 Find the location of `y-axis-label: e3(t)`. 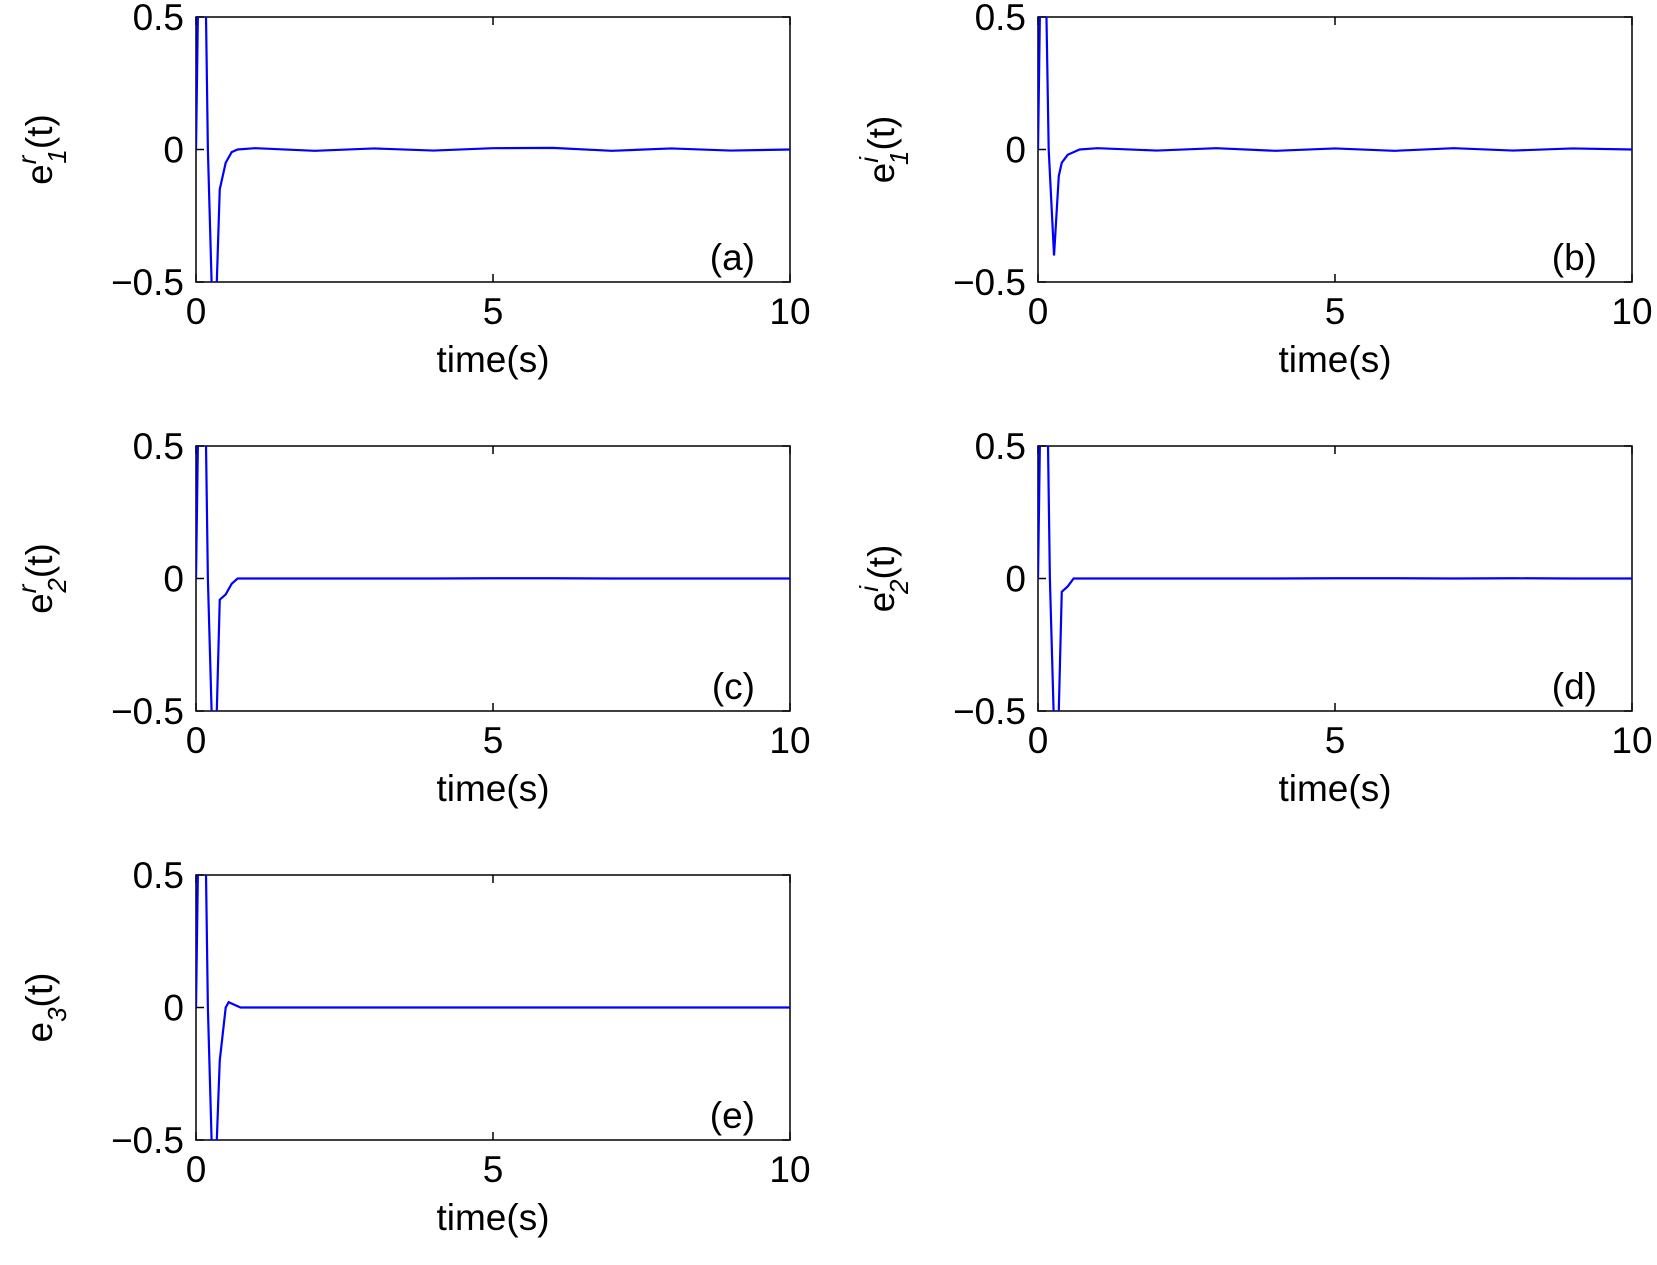

y-axis-label: e3(t) is located at coordinates (45, 1008).